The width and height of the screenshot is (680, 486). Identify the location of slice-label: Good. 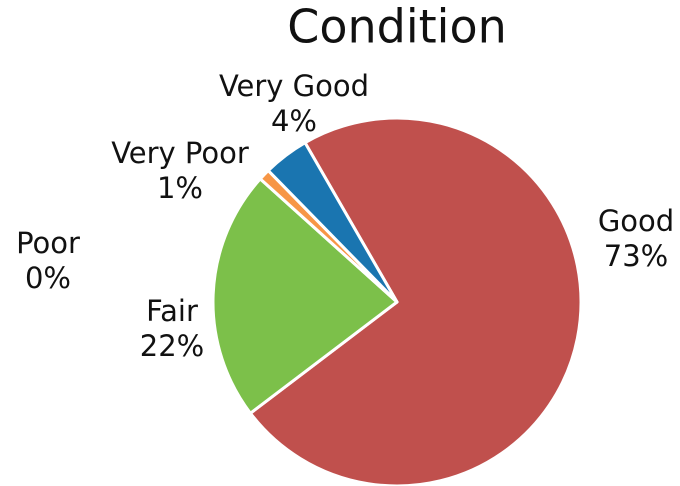
(636, 221).